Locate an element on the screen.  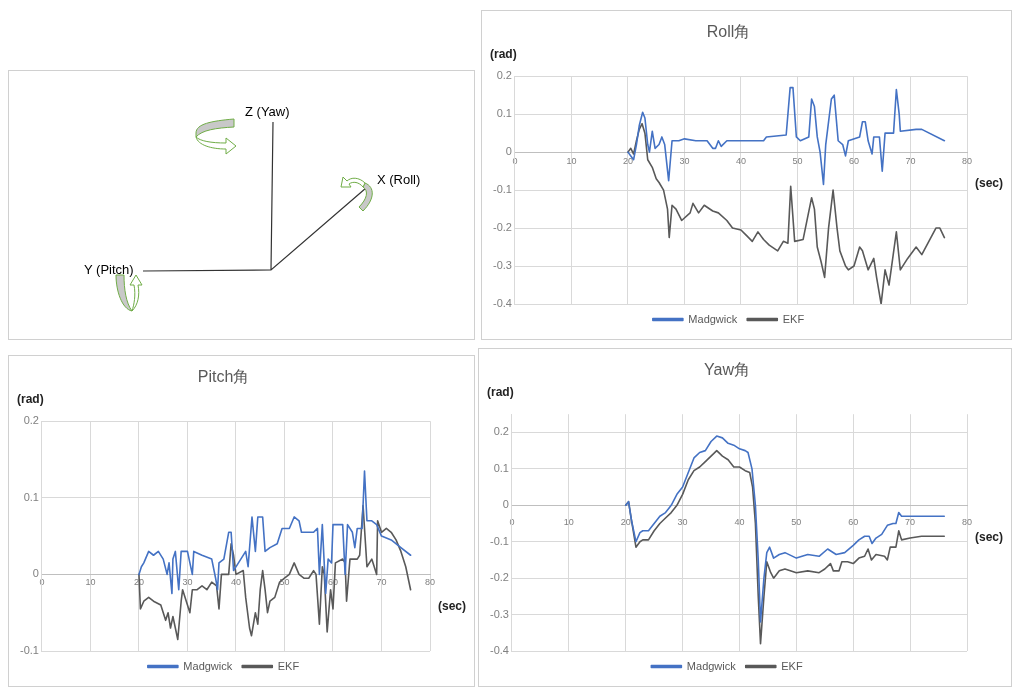
chart-title: Roll角 is located at coordinates (728, 32).